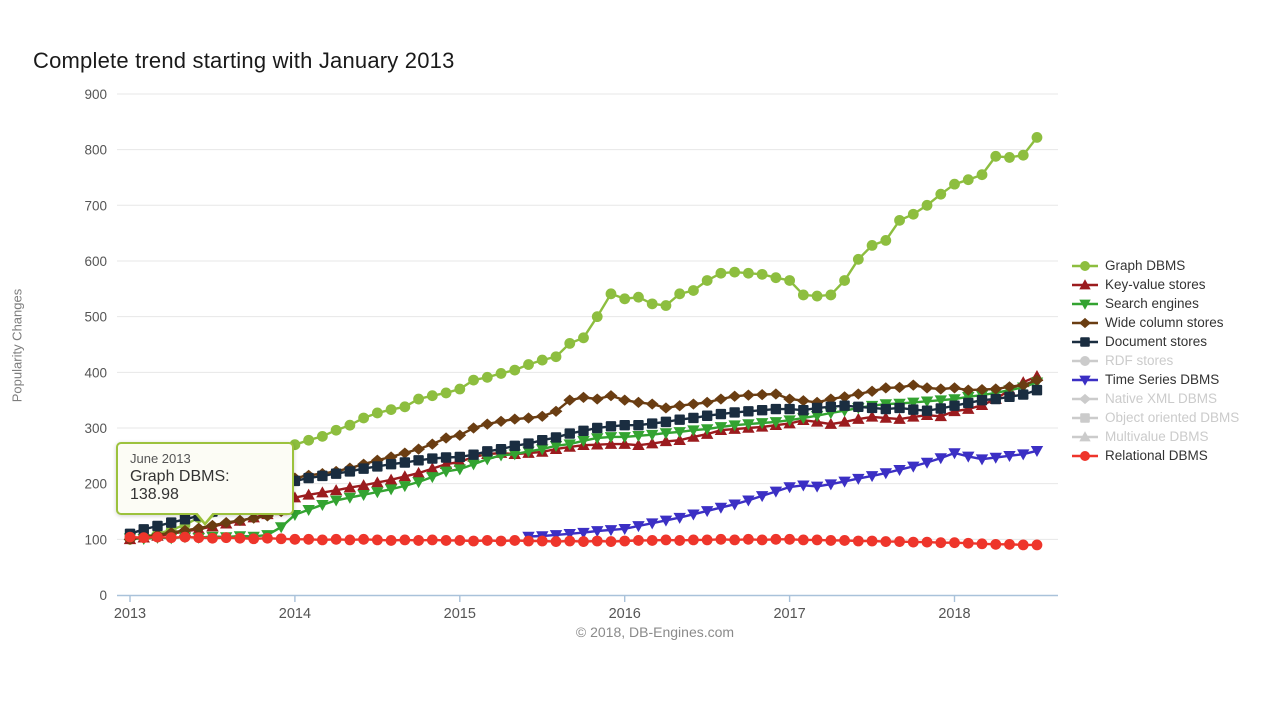 The width and height of the screenshot is (1280, 720). Describe the element at coordinates (95, 345) in the screenshot. I see `y-axis-labels: 0 100 200 300 400 500 600 700 800 900` at that location.